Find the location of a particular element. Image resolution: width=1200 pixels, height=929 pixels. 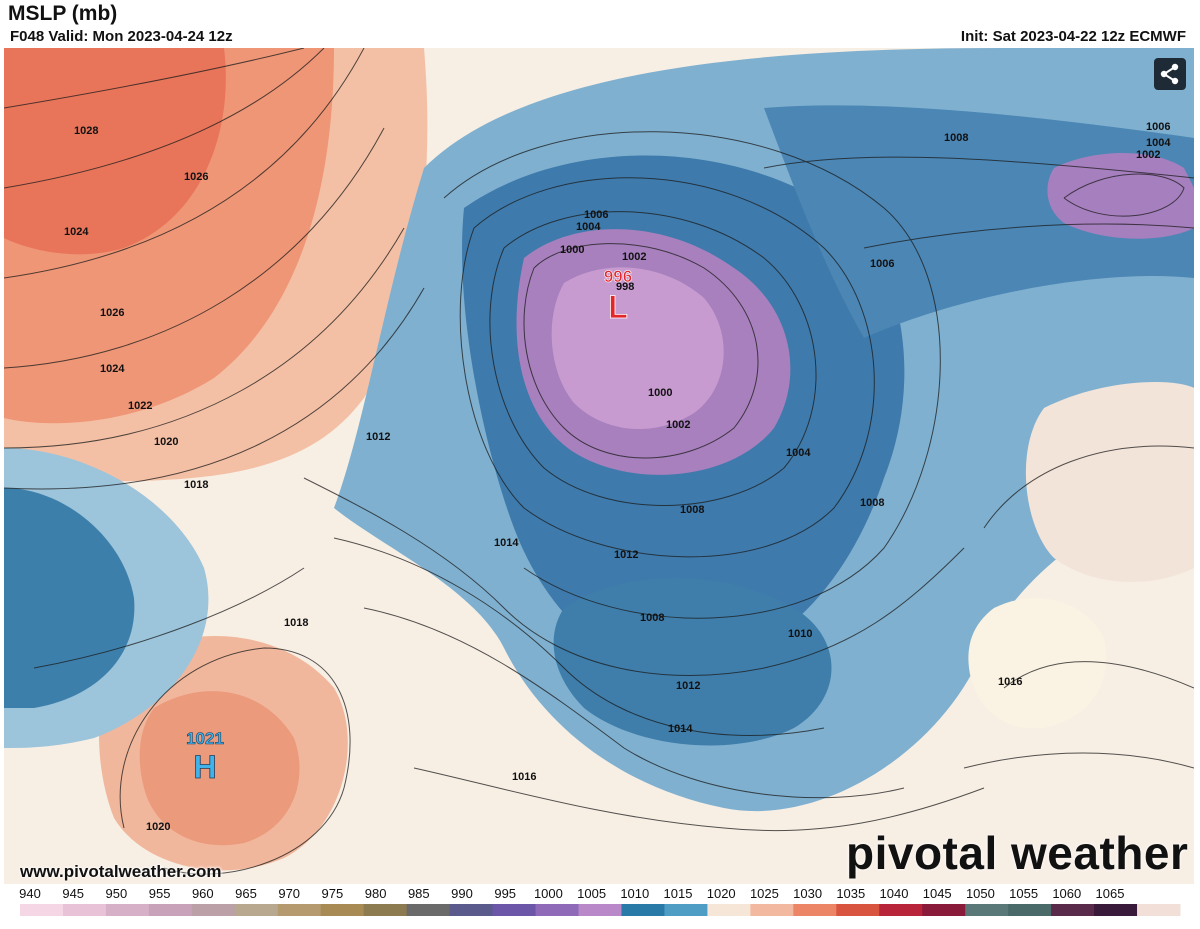

scale-tick-label: 1010 is located at coordinates (634, 893).